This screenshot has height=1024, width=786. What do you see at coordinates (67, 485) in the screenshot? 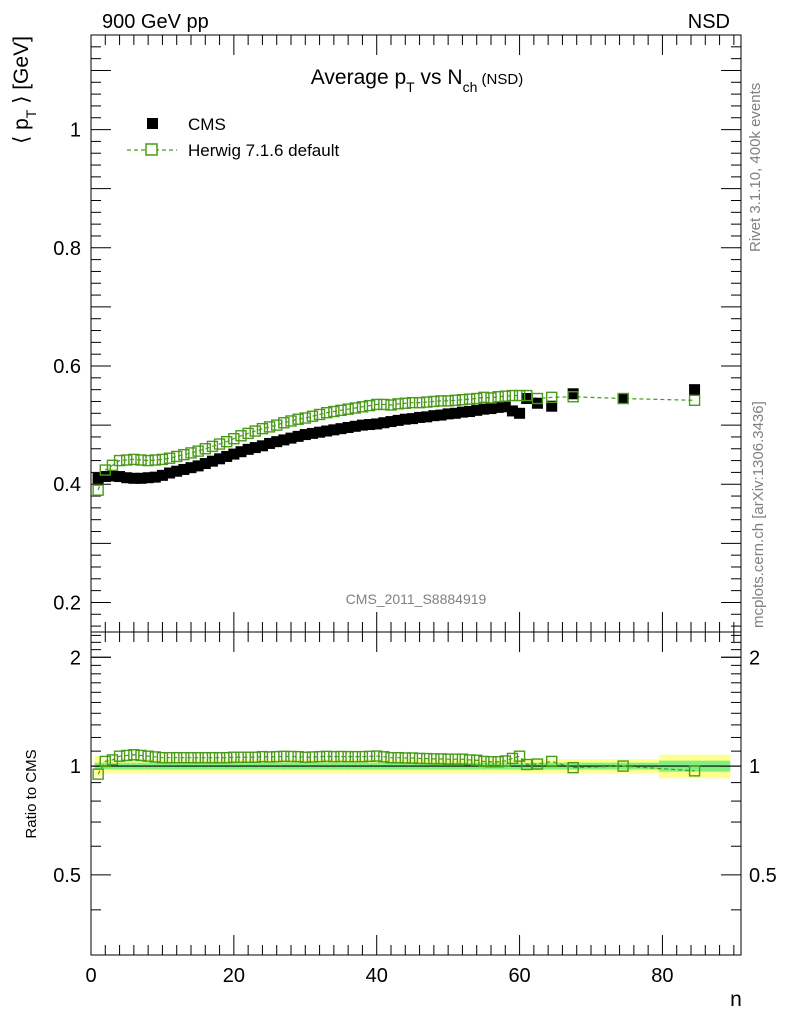
I see `main-y-tick-label: 0.4` at bounding box center [67, 485].